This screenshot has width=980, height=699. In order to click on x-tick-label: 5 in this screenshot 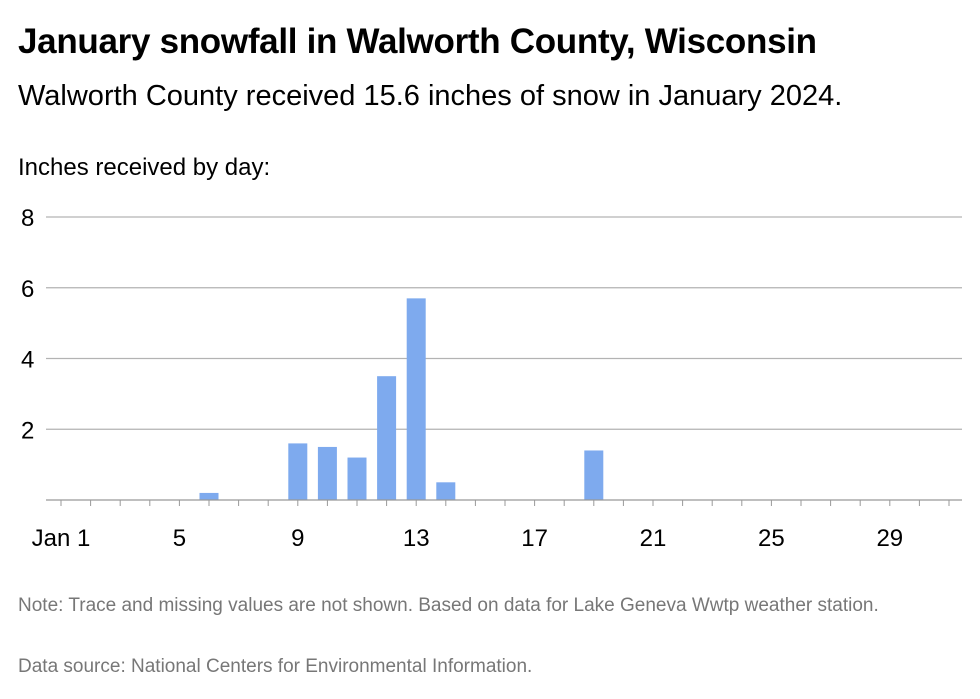, I will do `click(179, 538)`.